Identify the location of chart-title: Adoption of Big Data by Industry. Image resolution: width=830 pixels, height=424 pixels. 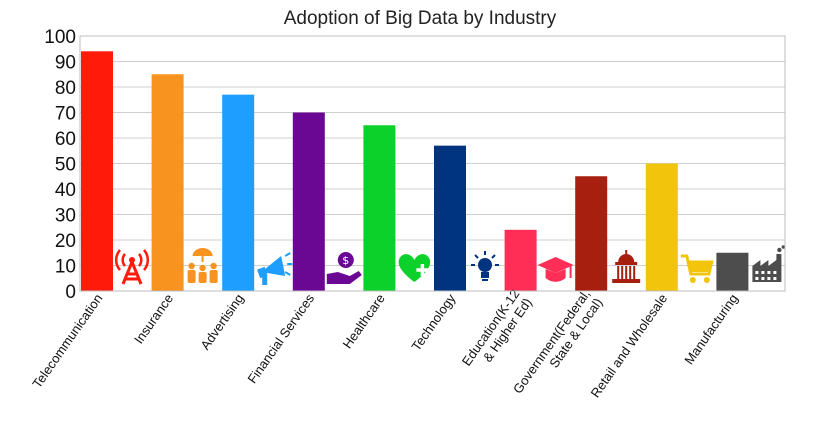
(420, 18).